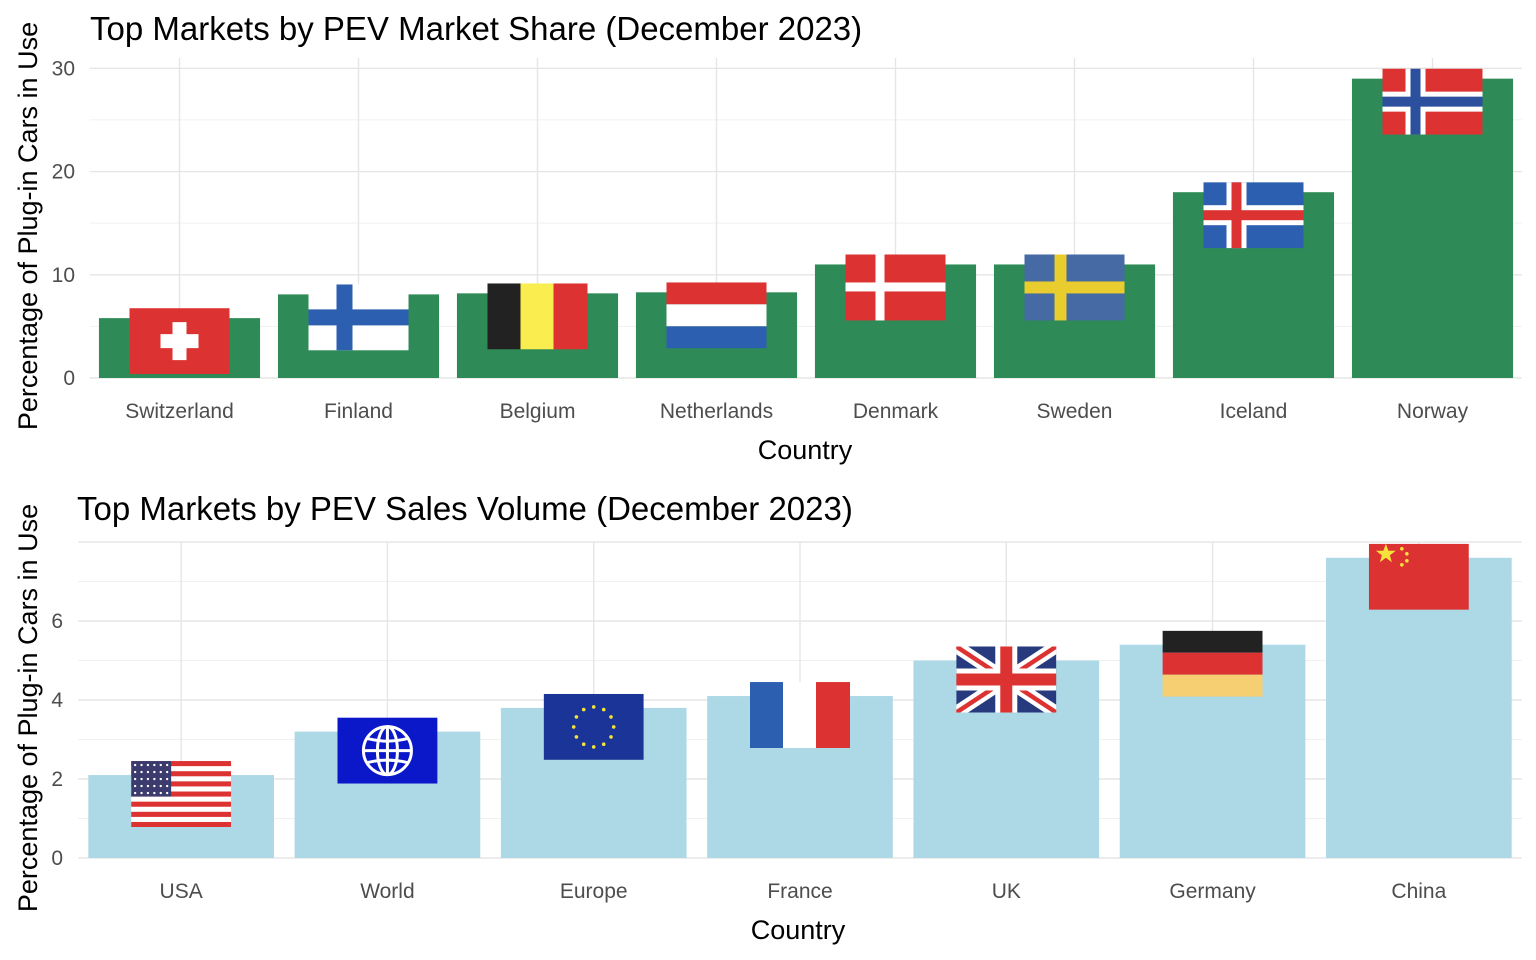 This screenshot has height=960, width=1536. I want to click on x-tick-label-world: World, so click(387, 891).